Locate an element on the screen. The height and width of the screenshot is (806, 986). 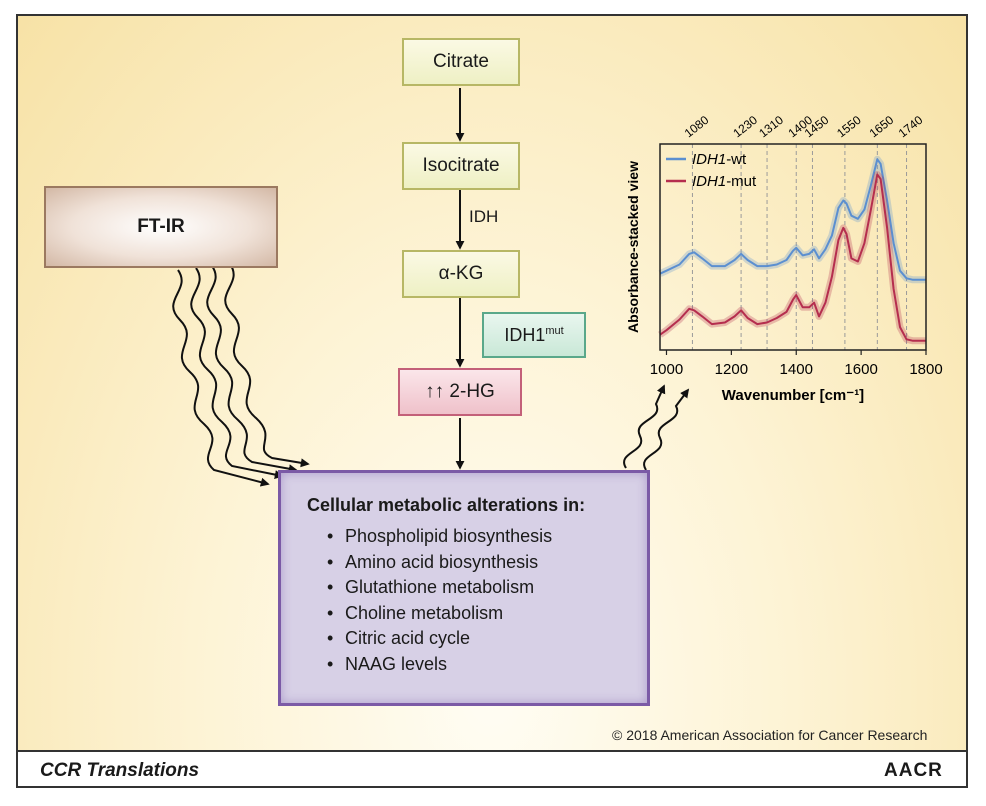
isocitrate-box: Isocitrate is located at coordinates (461, 166).